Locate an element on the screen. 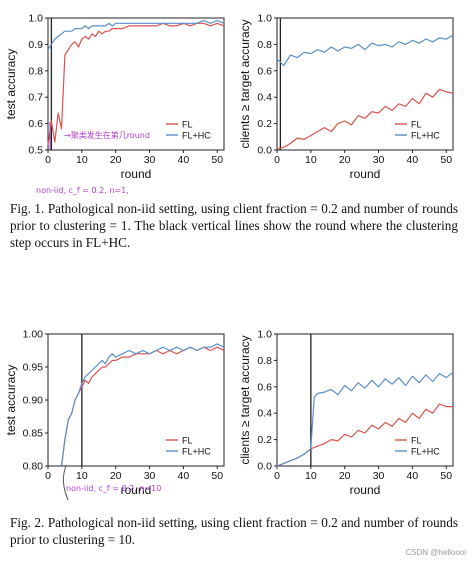 This screenshot has height=561, width=474. fig1-chart1-xtick-label: 0 is located at coordinates (48, 160).